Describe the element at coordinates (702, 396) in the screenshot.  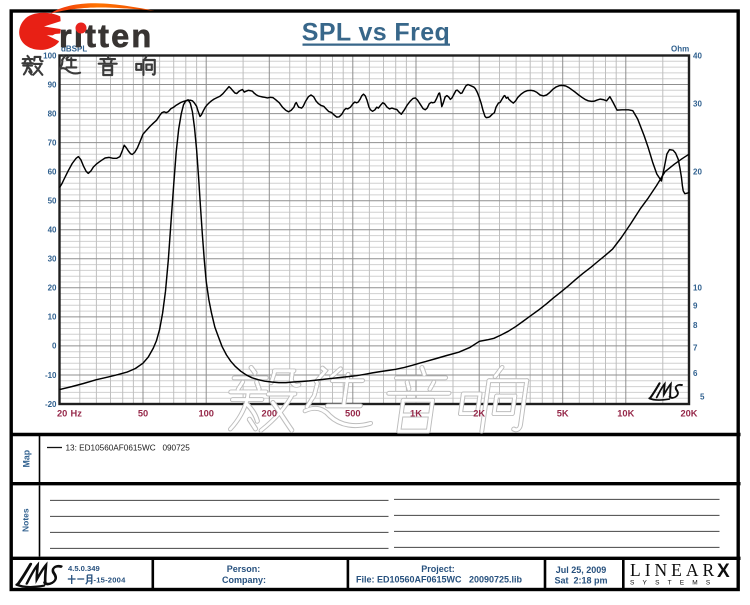
I see `svg-text: 5` at that location.